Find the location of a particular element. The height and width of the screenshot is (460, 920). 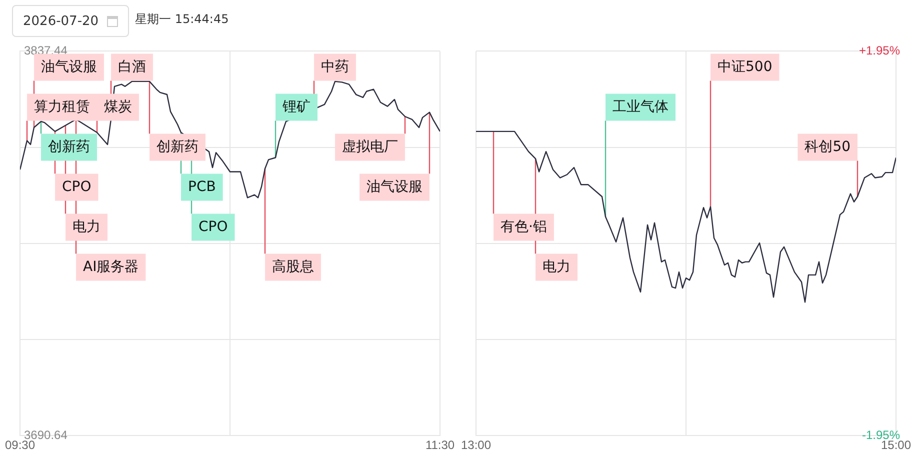

annotation: 中药 is located at coordinates (335, 66).